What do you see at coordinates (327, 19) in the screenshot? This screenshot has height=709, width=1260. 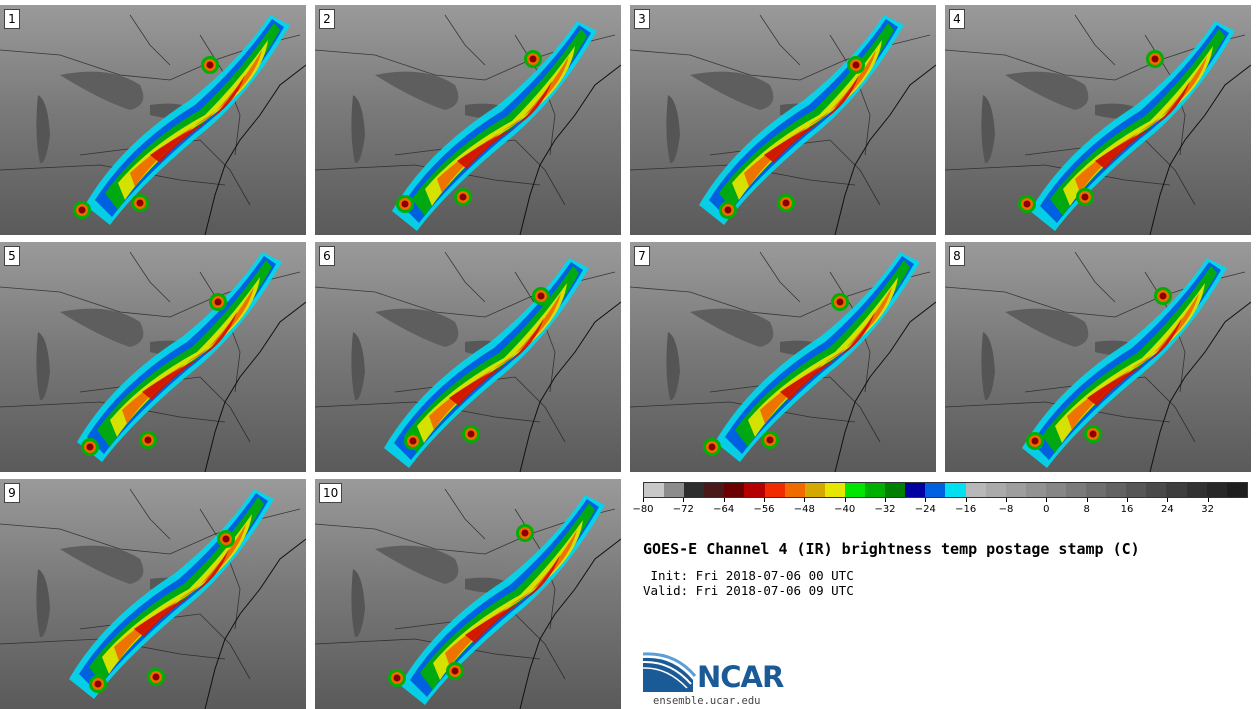 I see `panel-number: 2` at bounding box center [327, 19].